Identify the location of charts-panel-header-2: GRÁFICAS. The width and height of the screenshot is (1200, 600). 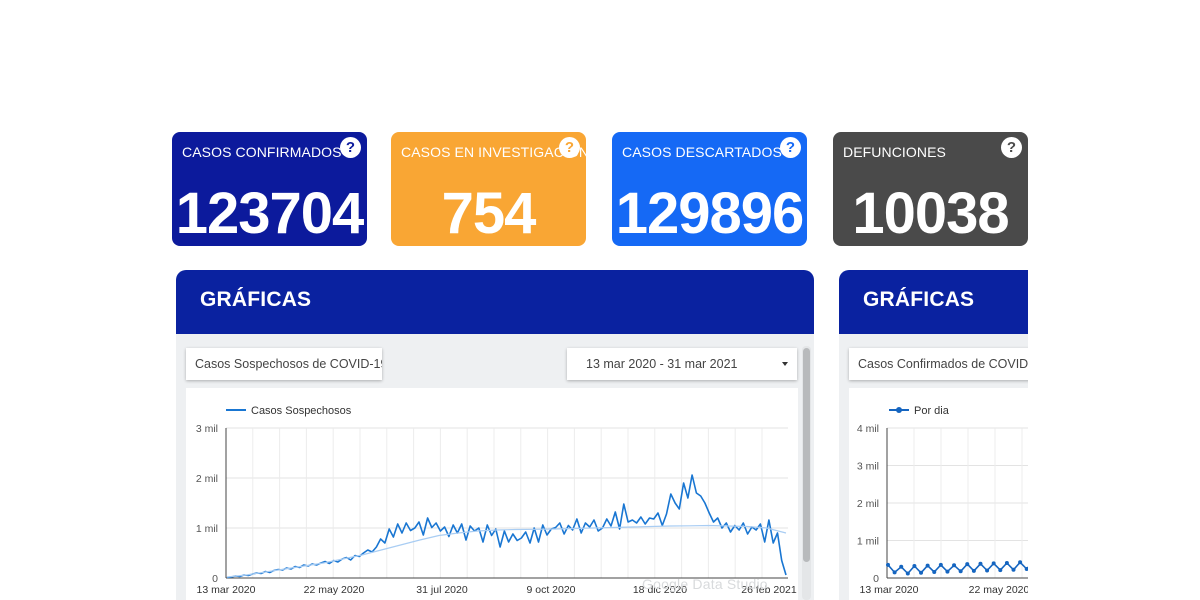
(933, 302).